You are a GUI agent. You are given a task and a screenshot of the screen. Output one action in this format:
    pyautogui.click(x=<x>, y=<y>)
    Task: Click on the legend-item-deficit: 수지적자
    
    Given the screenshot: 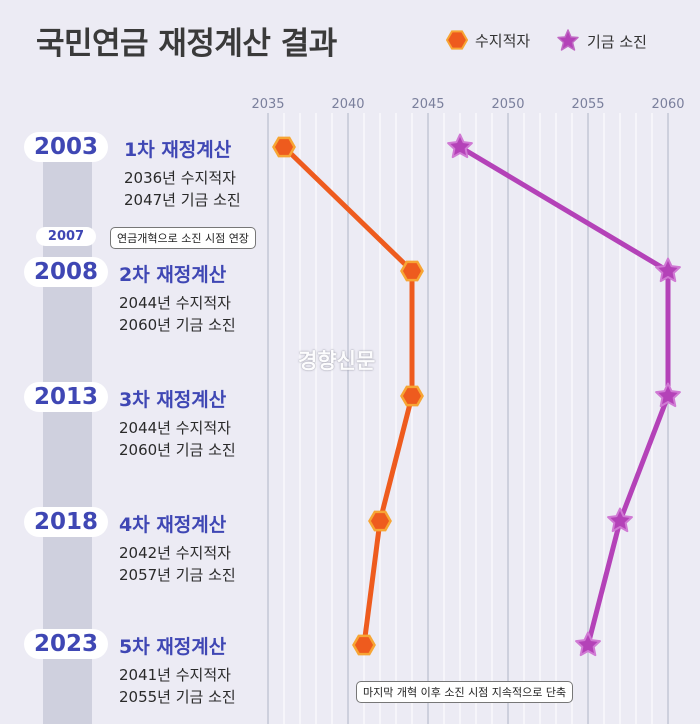 What is the action you would take?
    pyautogui.click(x=488, y=40)
    